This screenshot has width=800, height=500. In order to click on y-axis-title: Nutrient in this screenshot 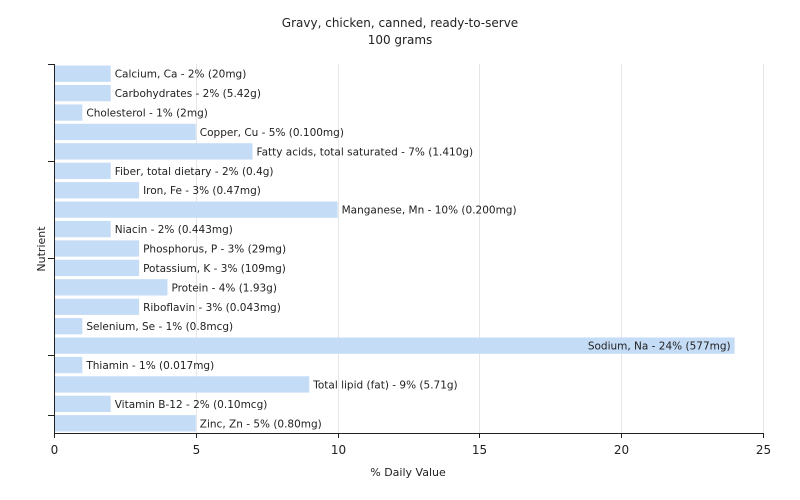, I will do `click(41, 249)`.